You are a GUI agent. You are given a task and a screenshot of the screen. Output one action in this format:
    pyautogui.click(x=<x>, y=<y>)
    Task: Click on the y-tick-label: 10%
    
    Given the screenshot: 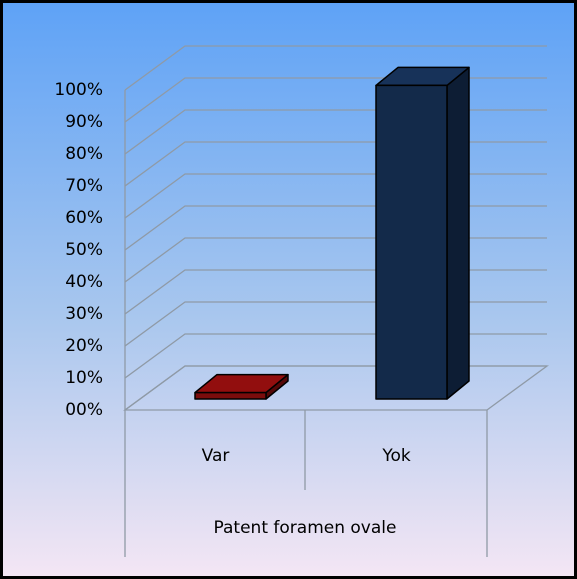 What is the action you would take?
    pyautogui.click(x=84, y=378)
    